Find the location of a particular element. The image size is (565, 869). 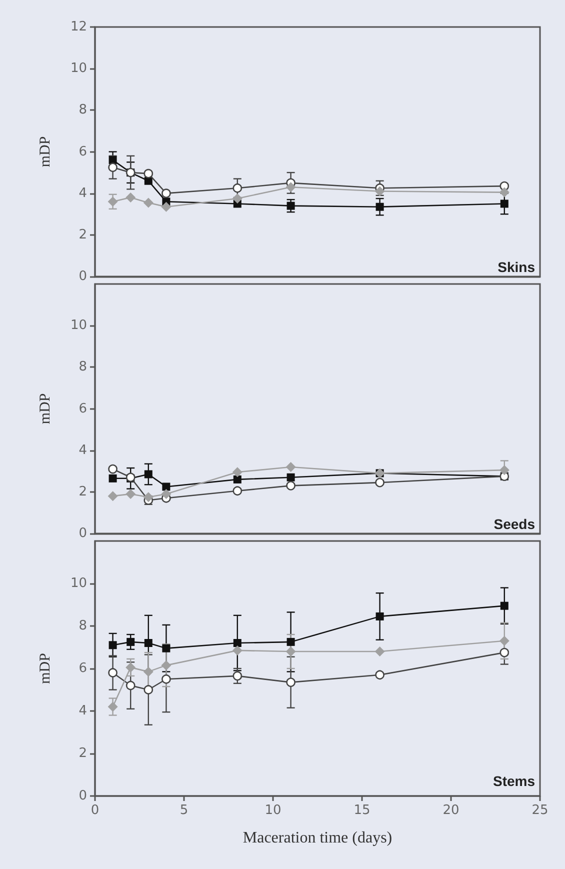

annotation: Stems is located at coordinates (514, 781).